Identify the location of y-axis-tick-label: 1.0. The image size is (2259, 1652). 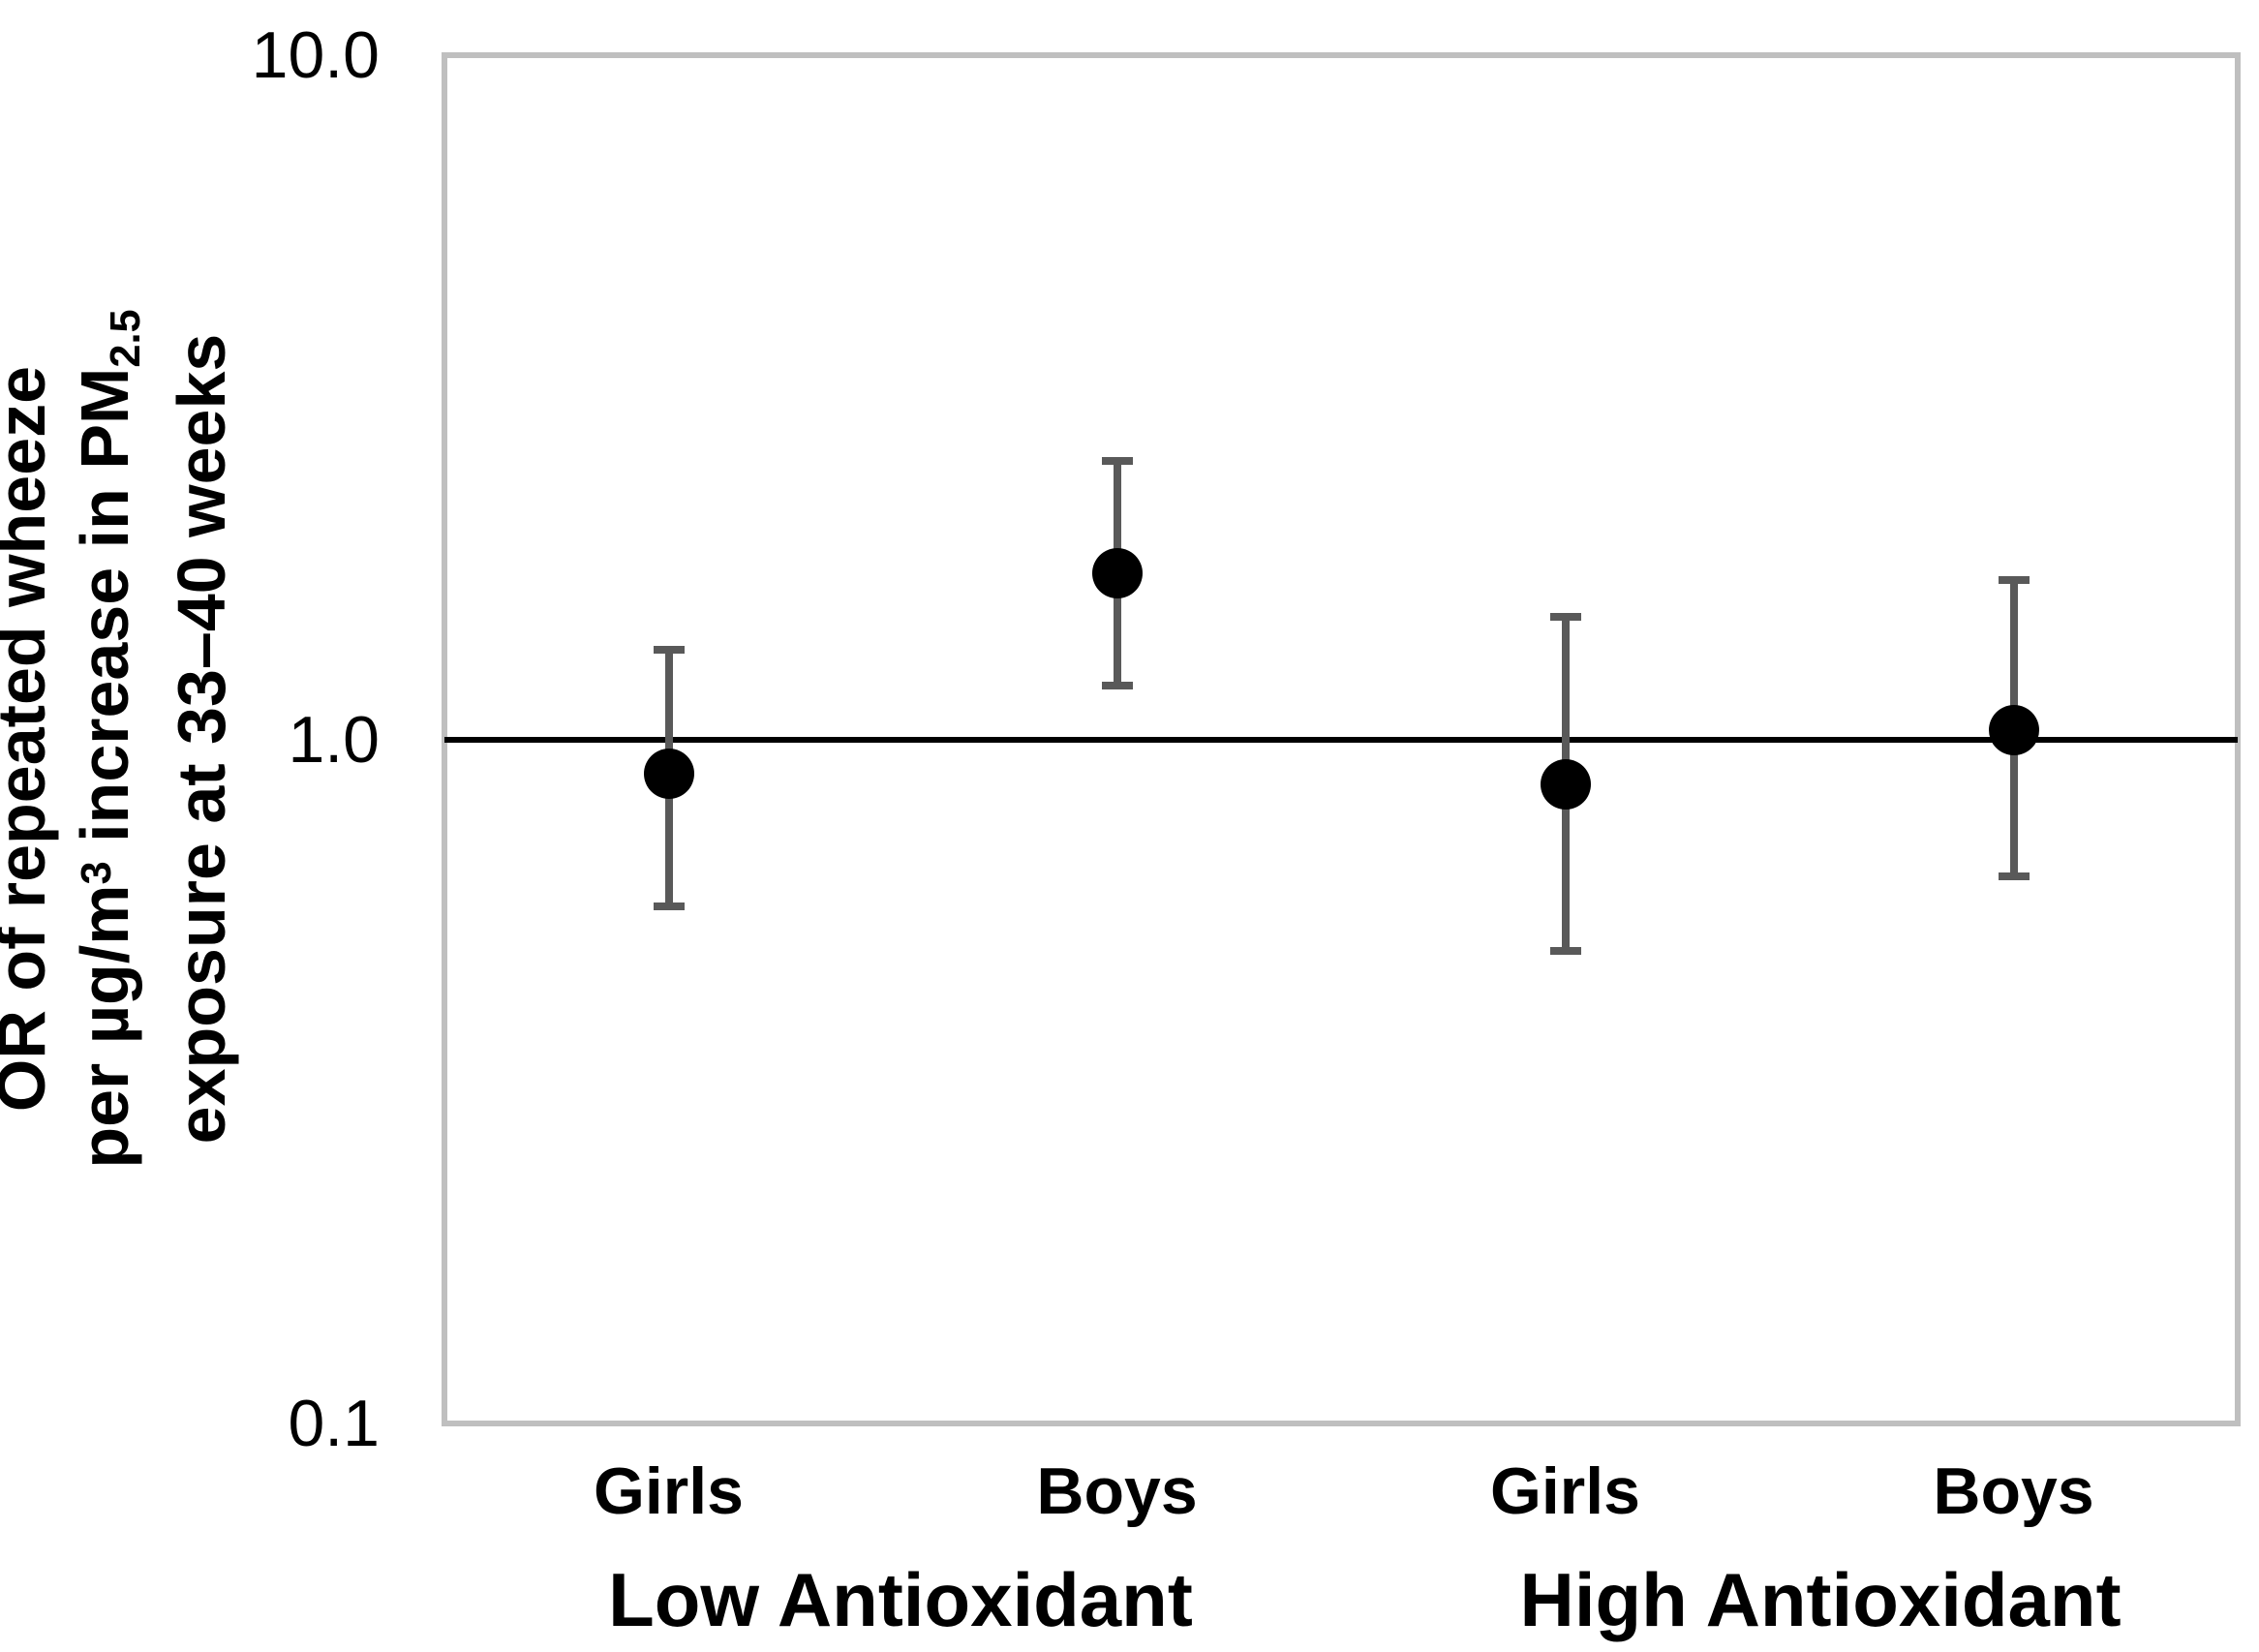
(334, 739).